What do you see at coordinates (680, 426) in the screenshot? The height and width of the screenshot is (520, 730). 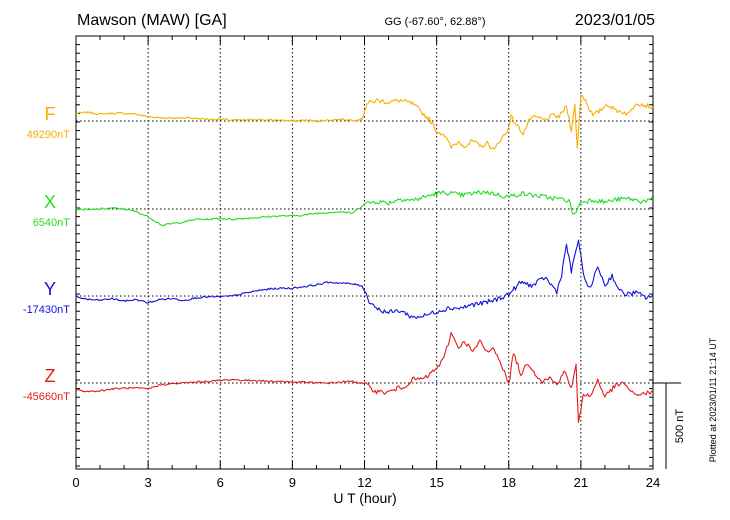 I see `scale-bar-label: 500 nT` at bounding box center [680, 426].